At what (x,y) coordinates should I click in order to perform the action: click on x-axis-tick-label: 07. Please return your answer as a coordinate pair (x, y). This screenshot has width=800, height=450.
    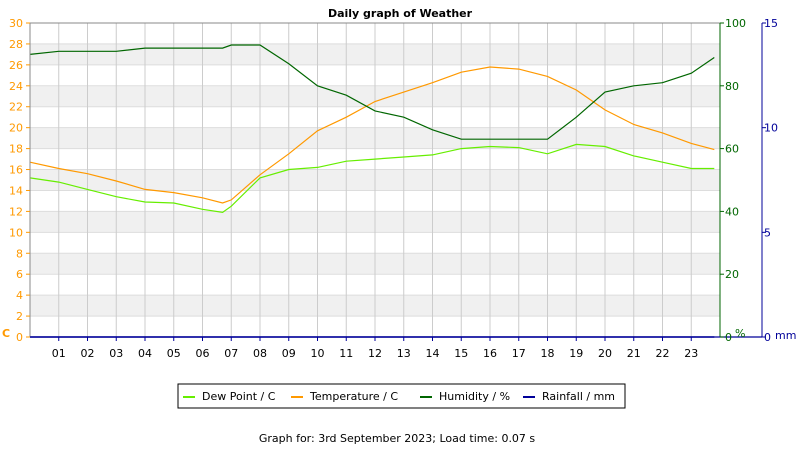
    Looking at the image, I should click on (231, 353).